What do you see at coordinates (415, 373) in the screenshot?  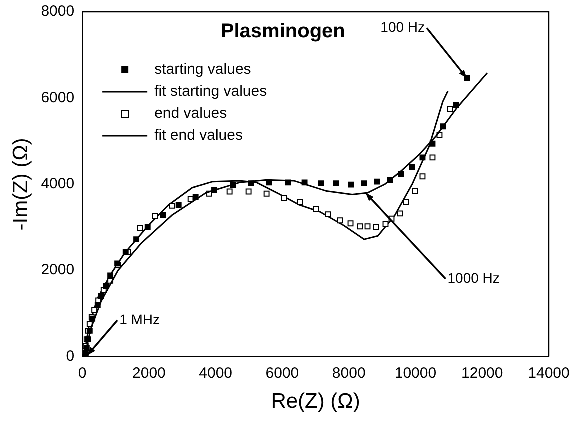 I see `x-tick-label: 10000` at bounding box center [415, 373].